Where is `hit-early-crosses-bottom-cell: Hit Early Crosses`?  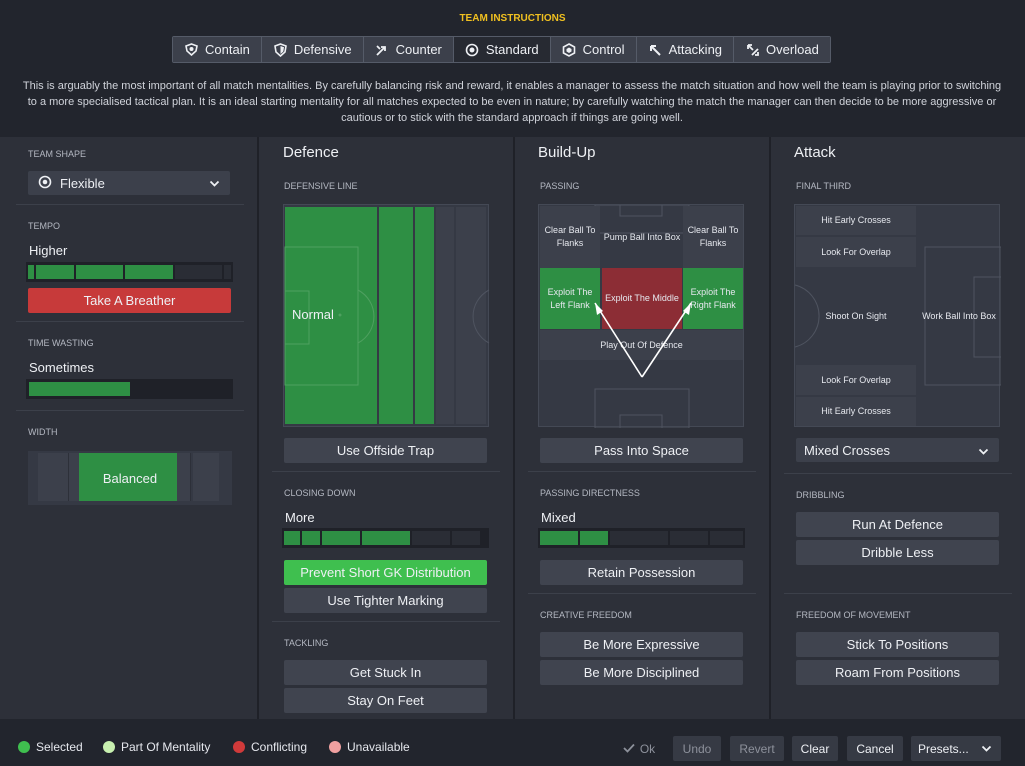
hit-early-crosses-bottom-cell: Hit Early Crosses is located at coordinates (856, 411).